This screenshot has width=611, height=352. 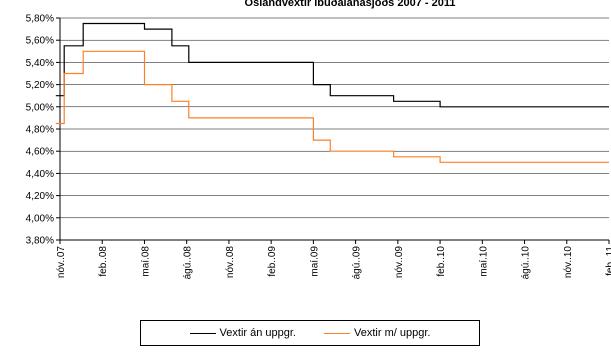 What do you see at coordinates (40, 174) in the screenshot?
I see `y-tick-label-3: 4,40%` at bounding box center [40, 174].